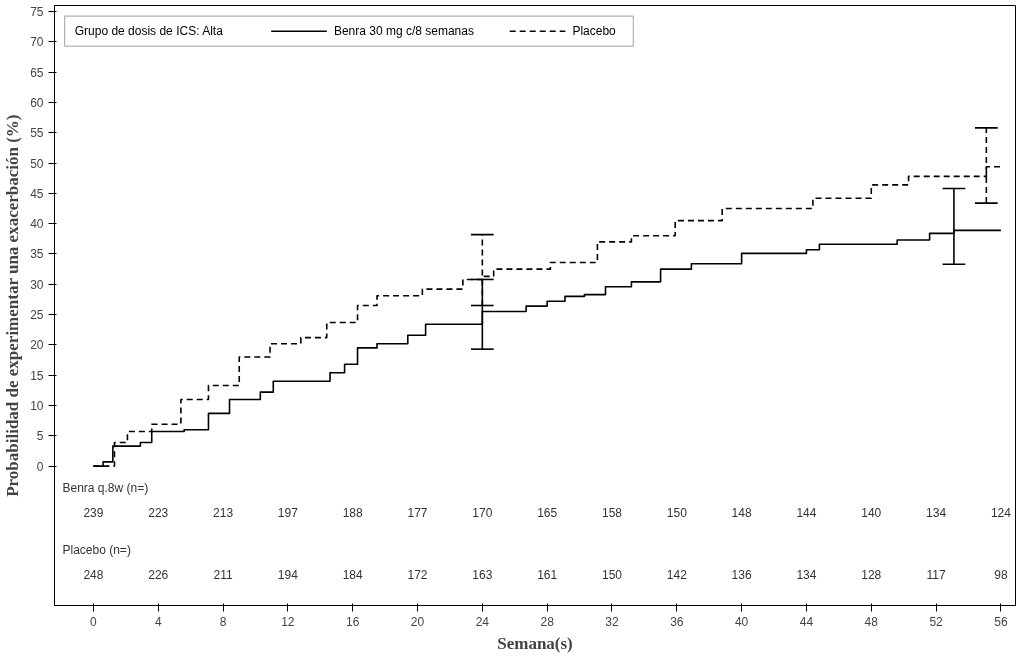  I want to click on y-tick-label: 0, so click(40, 466).